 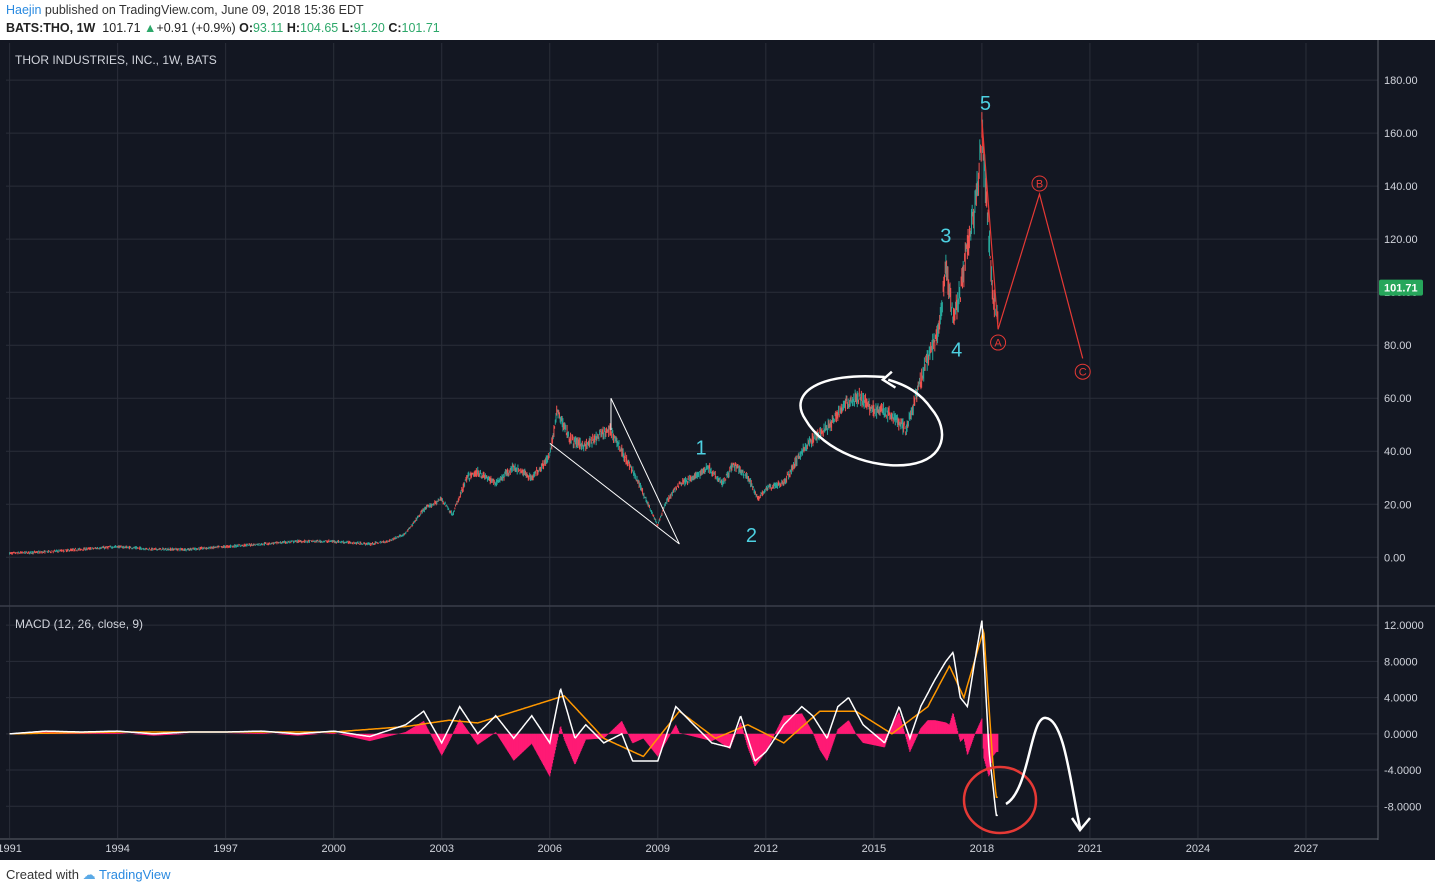 What do you see at coordinates (347, 28) in the screenshot?
I see `low-label: L:` at bounding box center [347, 28].